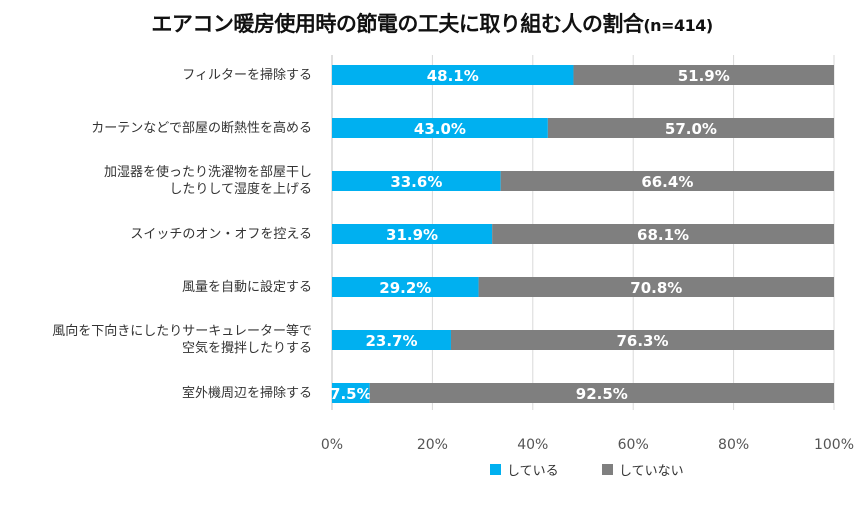  I want to click on data-label: 48.1%, so click(453, 76).